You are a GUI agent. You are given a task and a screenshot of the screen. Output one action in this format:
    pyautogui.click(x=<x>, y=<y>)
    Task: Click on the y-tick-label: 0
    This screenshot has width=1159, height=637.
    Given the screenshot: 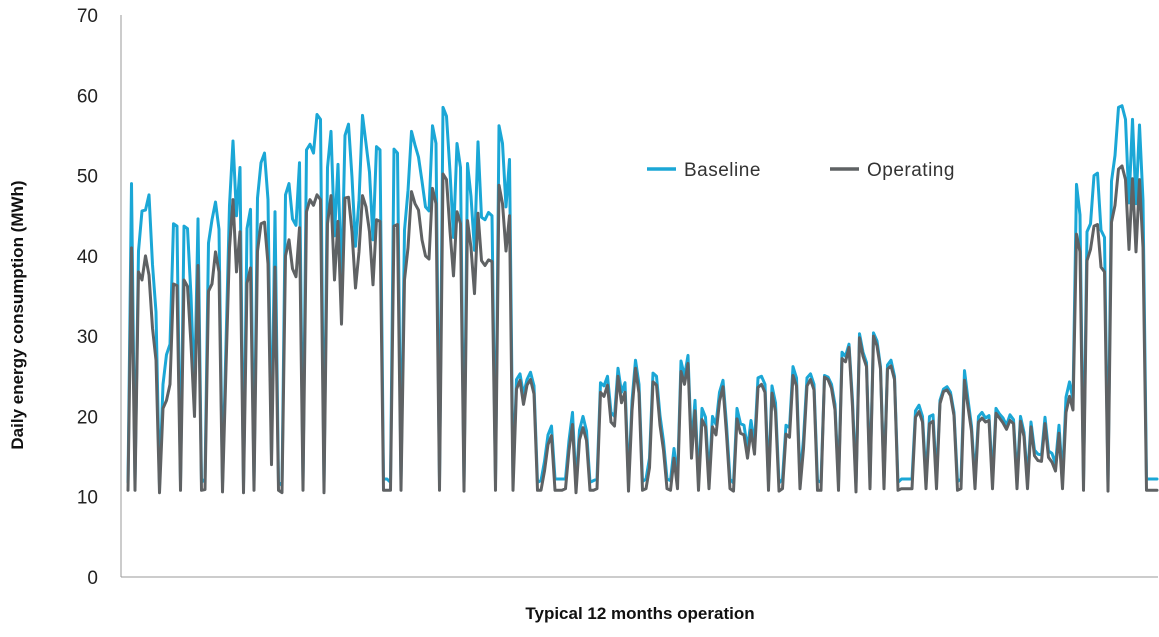 What is the action you would take?
    pyautogui.click(x=92, y=578)
    